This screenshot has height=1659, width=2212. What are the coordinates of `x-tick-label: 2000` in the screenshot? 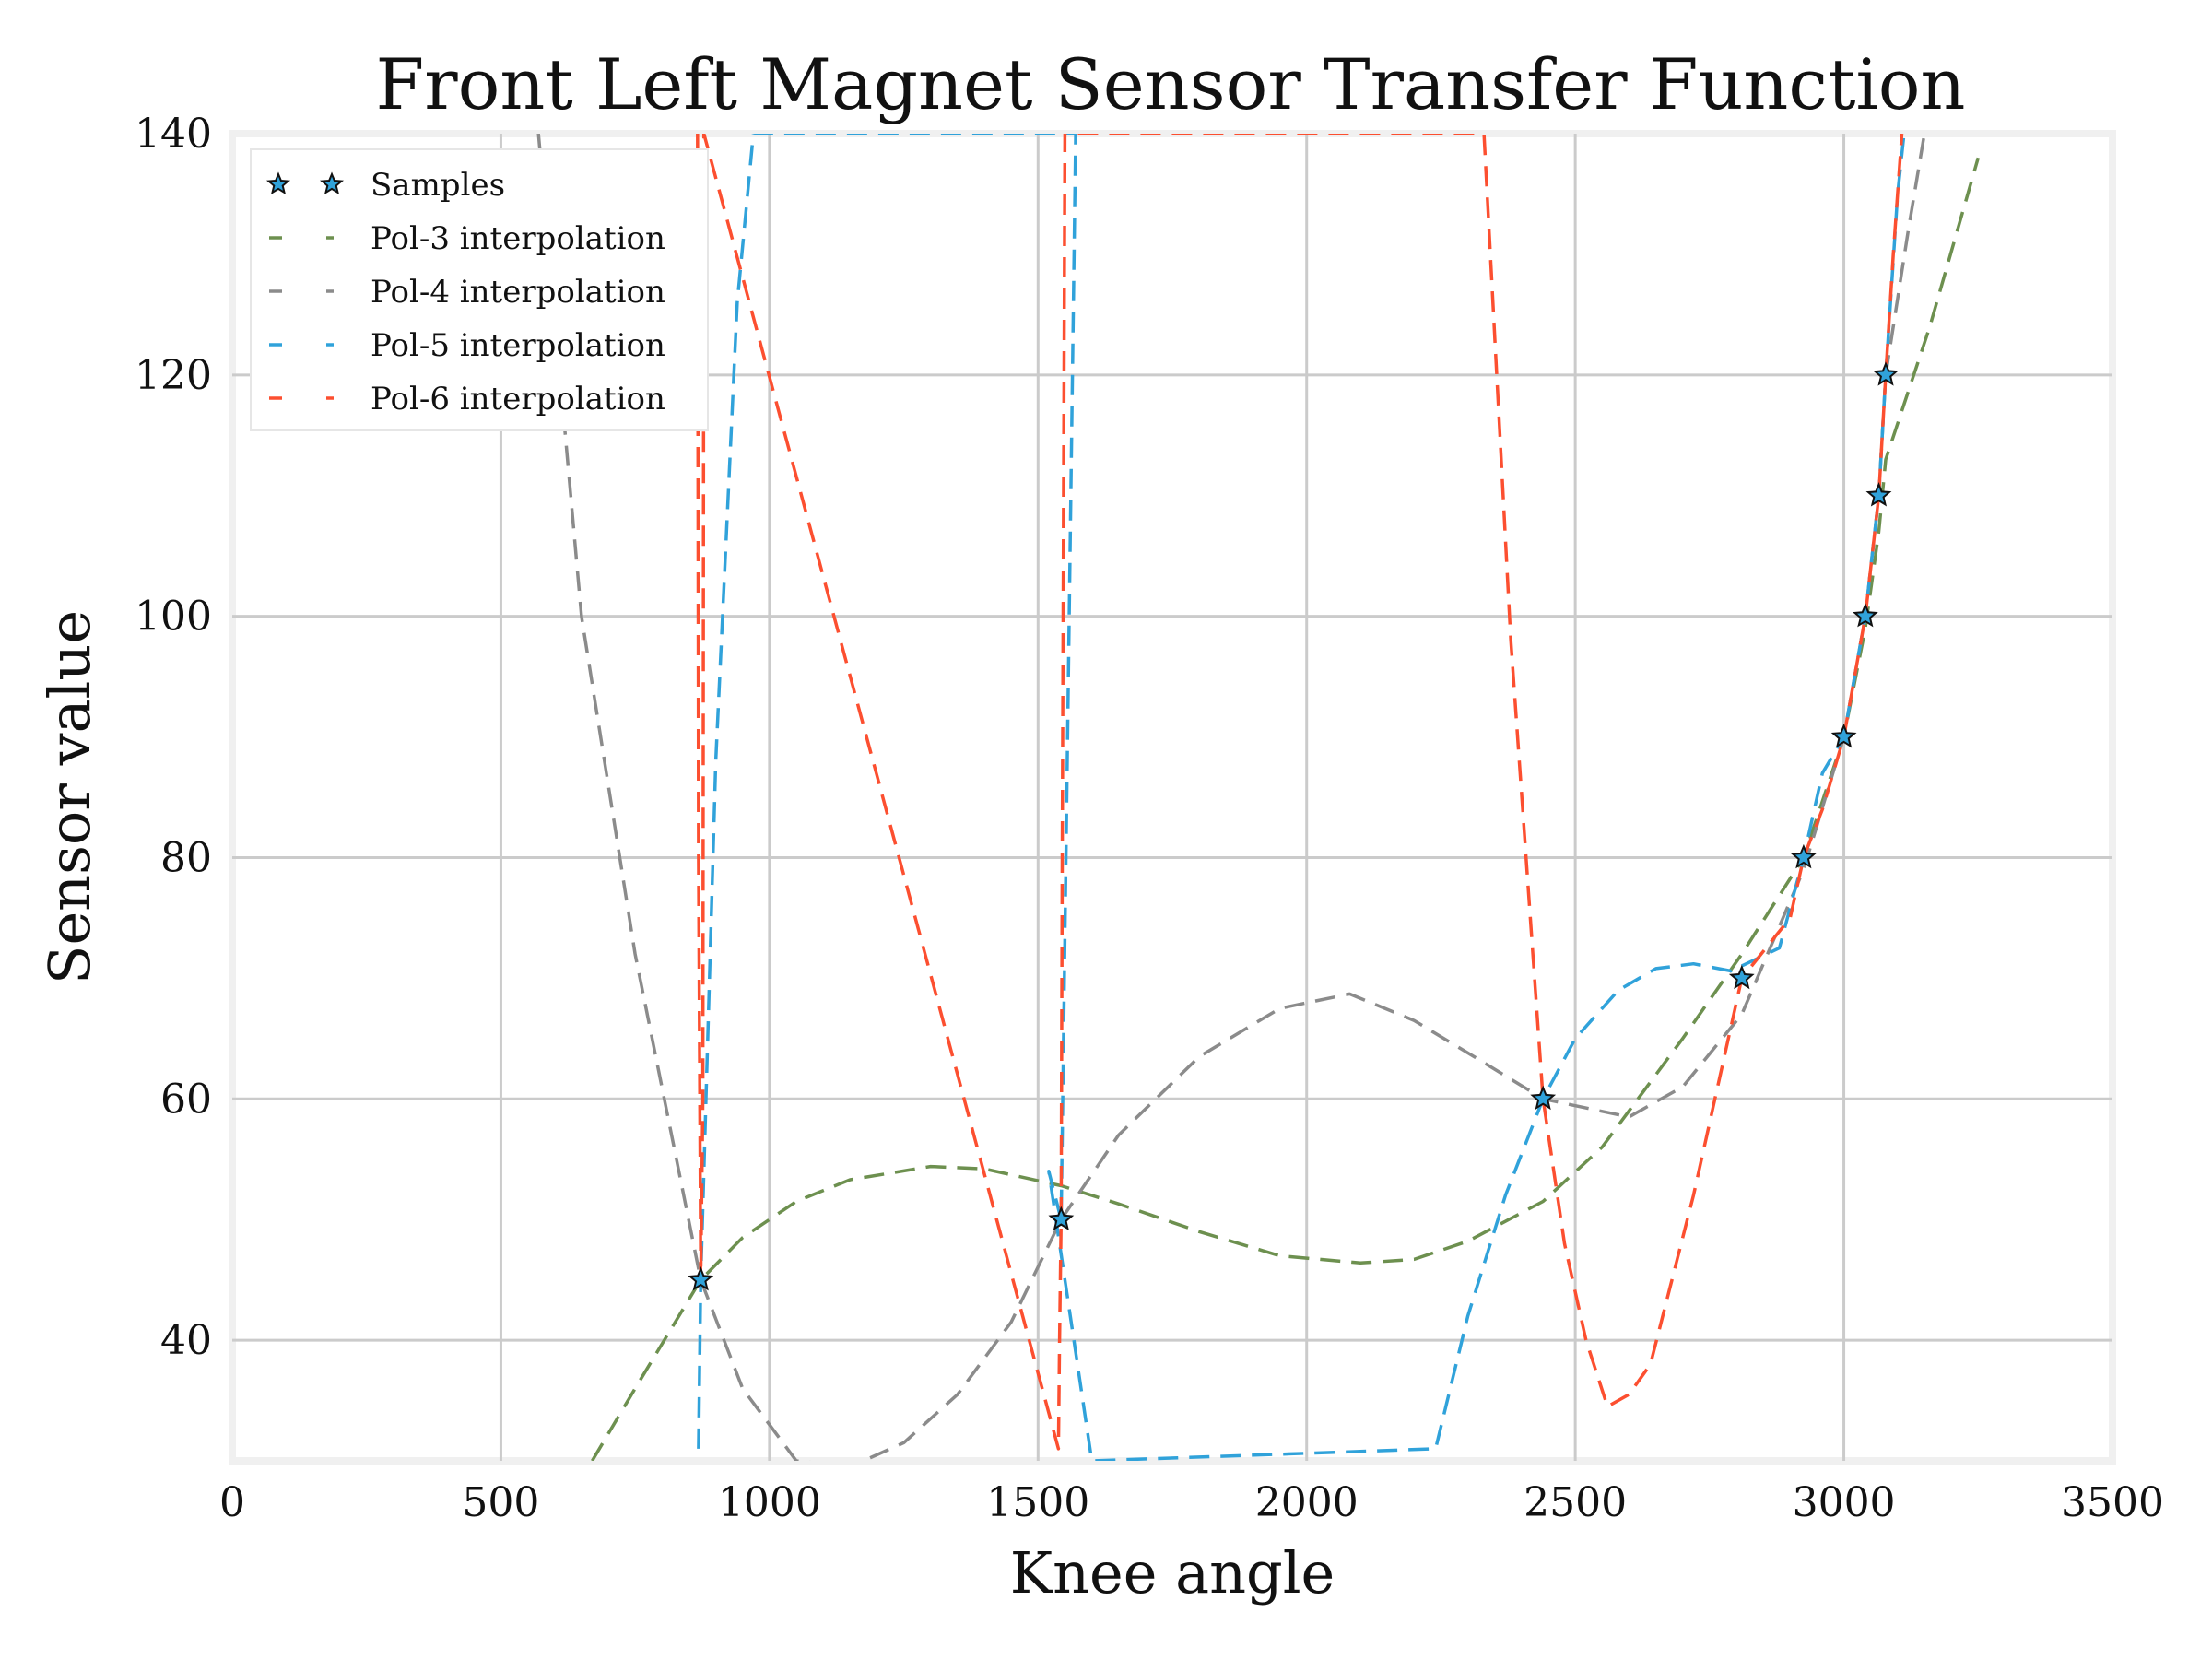 It's located at (1307, 1502).